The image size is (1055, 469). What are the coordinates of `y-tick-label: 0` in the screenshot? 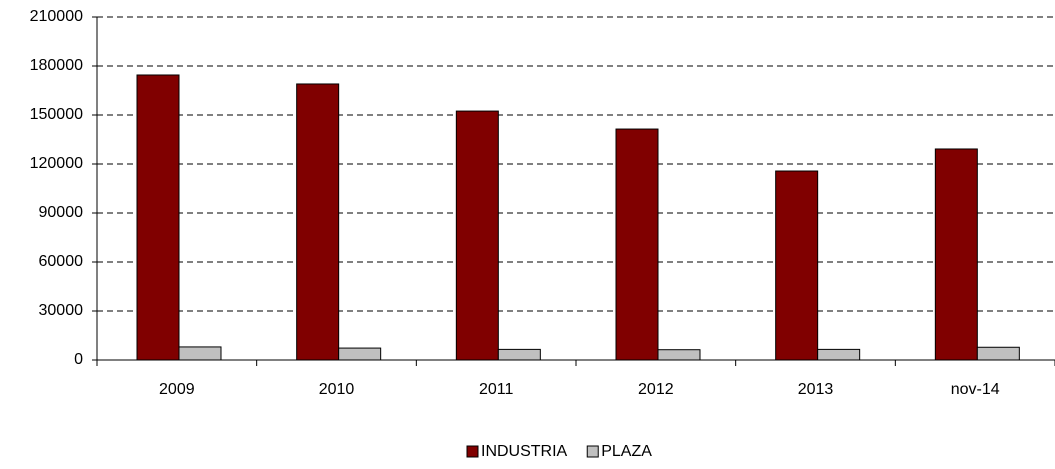 It's located at (78, 359).